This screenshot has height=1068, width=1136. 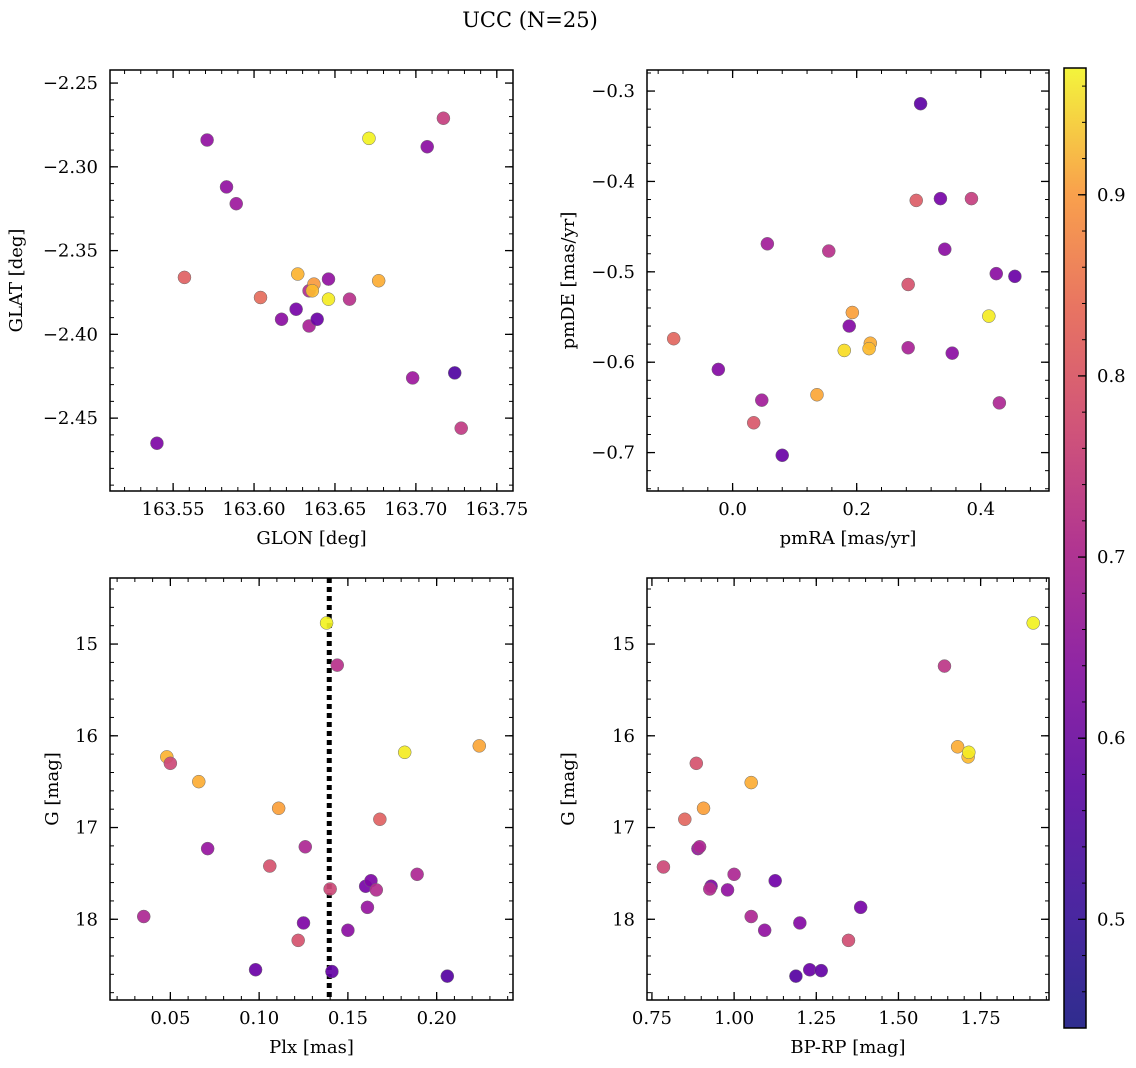 What do you see at coordinates (568, 281) in the screenshot?
I see `y-axis-label: pmDE [mas/yr]` at bounding box center [568, 281].